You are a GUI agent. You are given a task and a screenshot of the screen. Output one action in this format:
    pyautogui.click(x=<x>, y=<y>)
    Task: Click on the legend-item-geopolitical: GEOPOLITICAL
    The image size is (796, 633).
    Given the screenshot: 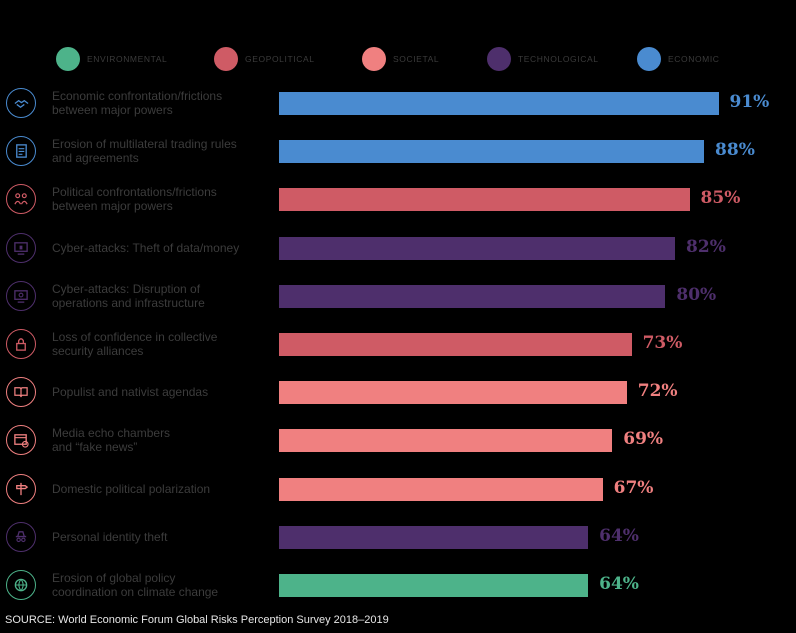 What is the action you would take?
    pyautogui.click(x=264, y=59)
    